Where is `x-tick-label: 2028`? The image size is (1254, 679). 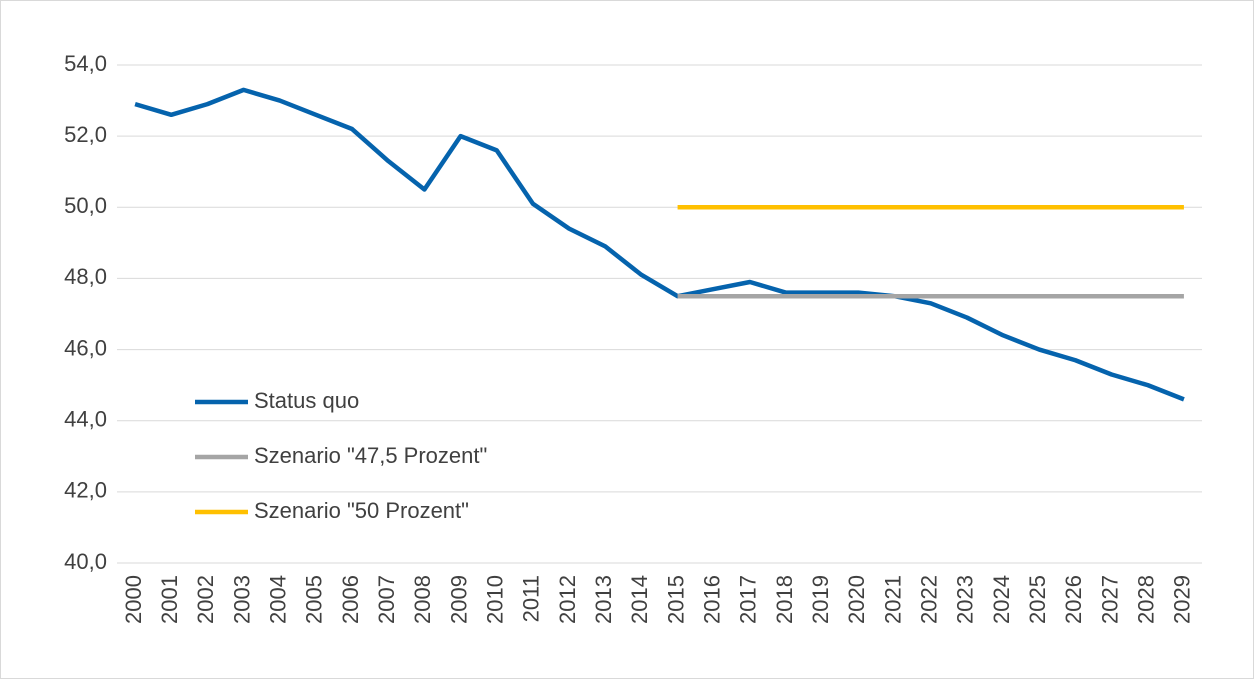
x-tick-label: 2028 is located at coordinates (1146, 599).